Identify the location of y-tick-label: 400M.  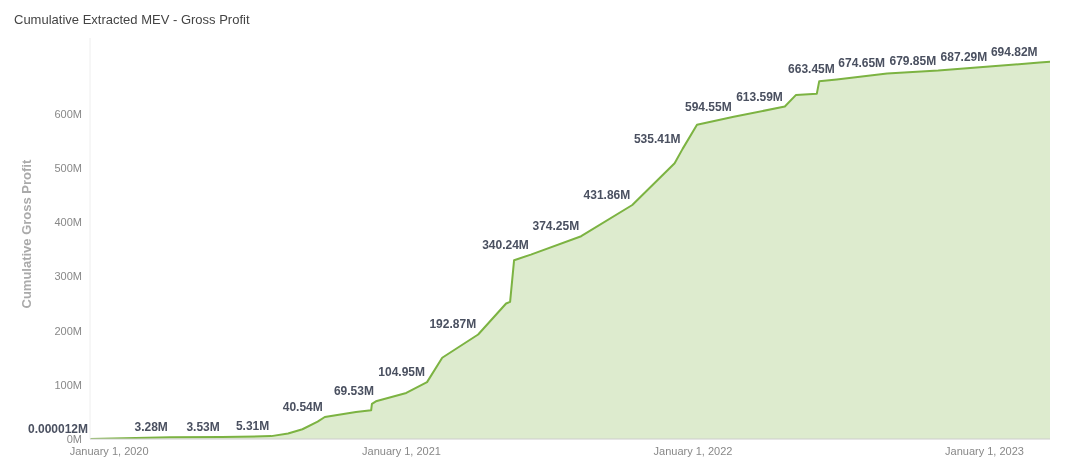
(68, 222).